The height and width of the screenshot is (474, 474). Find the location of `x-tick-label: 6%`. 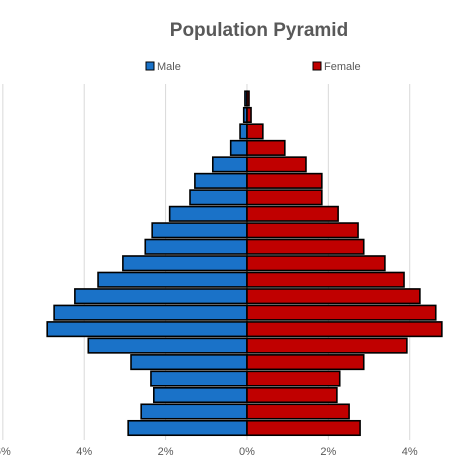

x-tick-label: 6% is located at coordinates (5, 452).